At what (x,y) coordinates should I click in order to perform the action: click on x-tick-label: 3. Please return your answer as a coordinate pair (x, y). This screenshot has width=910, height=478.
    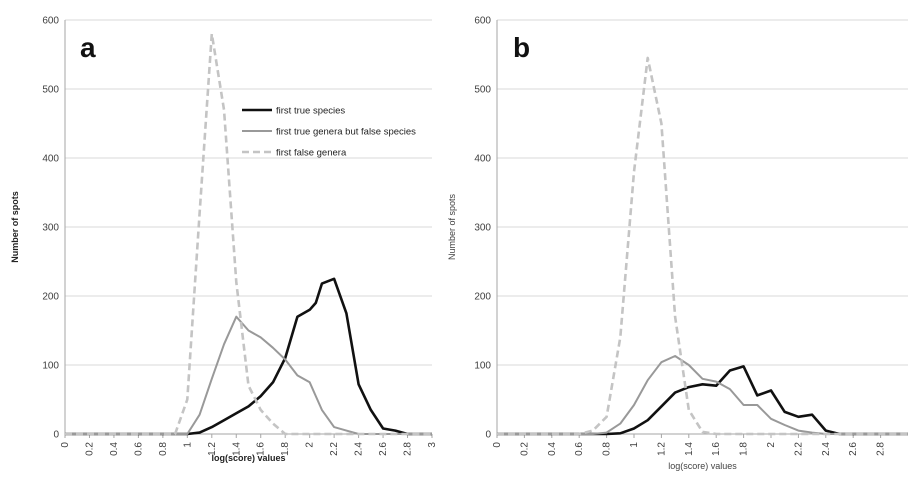
    Looking at the image, I should click on (432, 445).